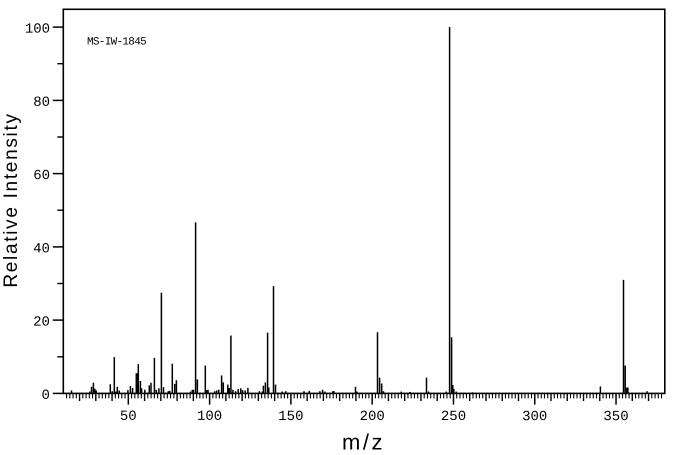 The height and width of the screenshot is (455, 676). Describe the element at coordinates (615, 417) in the screenshot. I see `svg-text: 350` at that location.